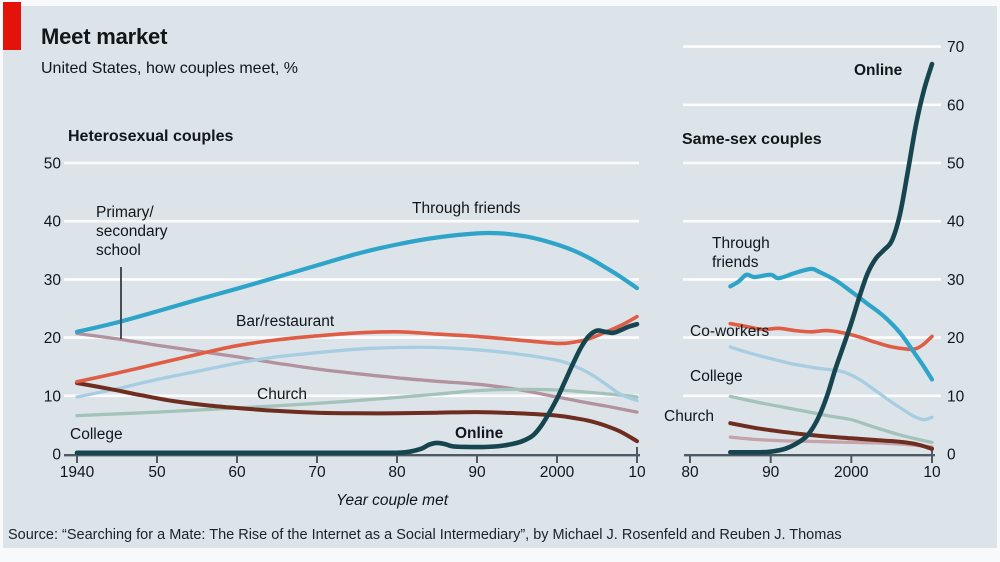 The height and width of the screenshot is (562, 1000). What do you see at coordinates (12, 26) in the screenshot?
I see `brand-red-tab` at bounding box center [12, 26].